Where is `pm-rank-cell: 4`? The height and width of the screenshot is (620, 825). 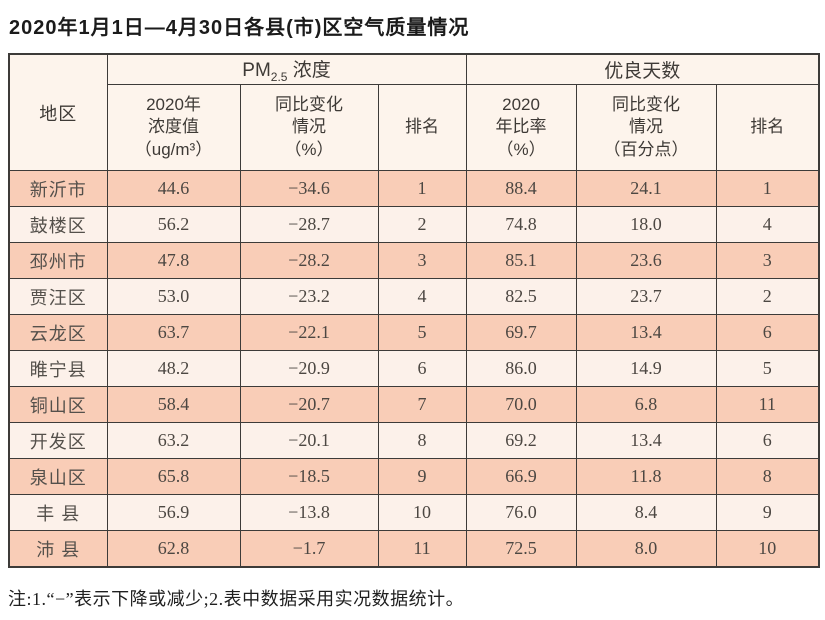 pm-rank-cell: 4 is located at coordinates (422, 296).